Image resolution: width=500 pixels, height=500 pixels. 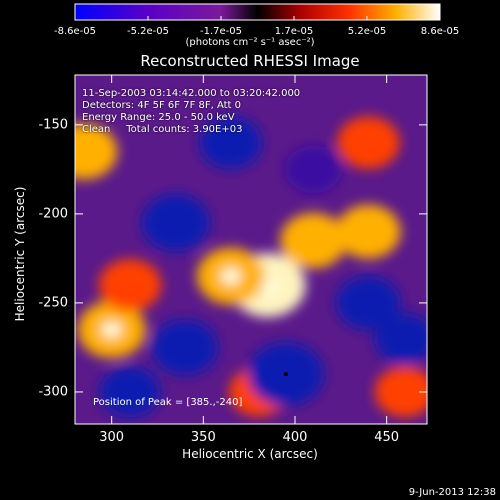 I want to click on x-tick-label: 450, so click(x=387, y=437).